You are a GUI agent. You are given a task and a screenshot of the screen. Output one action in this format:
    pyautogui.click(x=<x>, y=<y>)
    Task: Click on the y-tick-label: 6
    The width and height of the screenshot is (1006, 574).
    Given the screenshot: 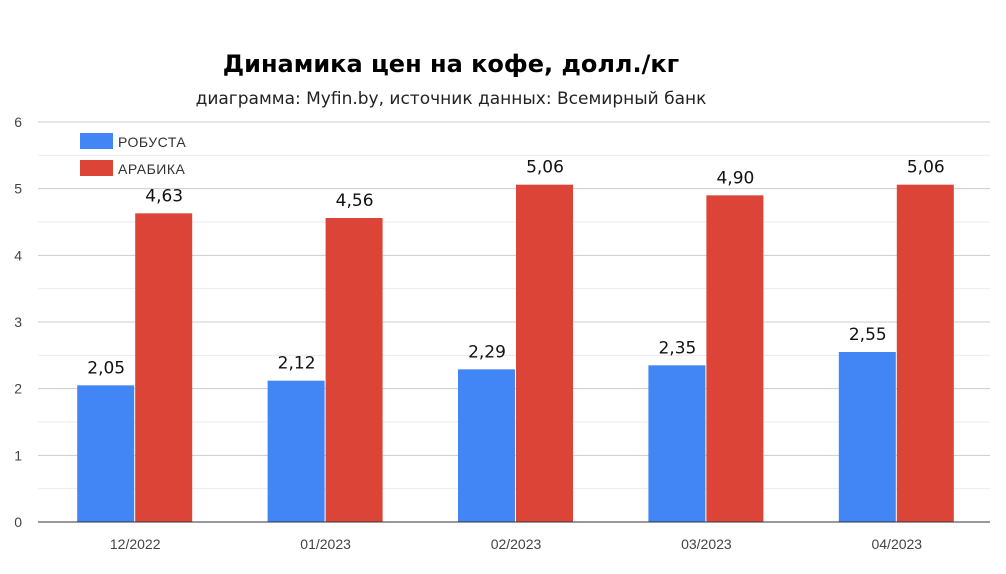 What is the action you would take?
    pyautogui.click(x=18, y=122)
    